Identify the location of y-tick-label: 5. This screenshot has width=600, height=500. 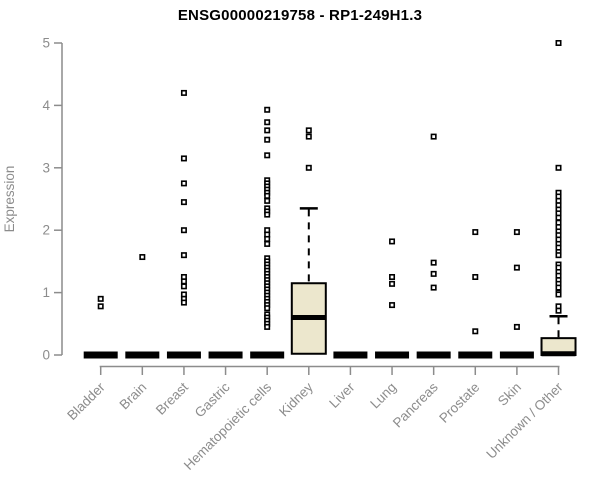
(46, 43).